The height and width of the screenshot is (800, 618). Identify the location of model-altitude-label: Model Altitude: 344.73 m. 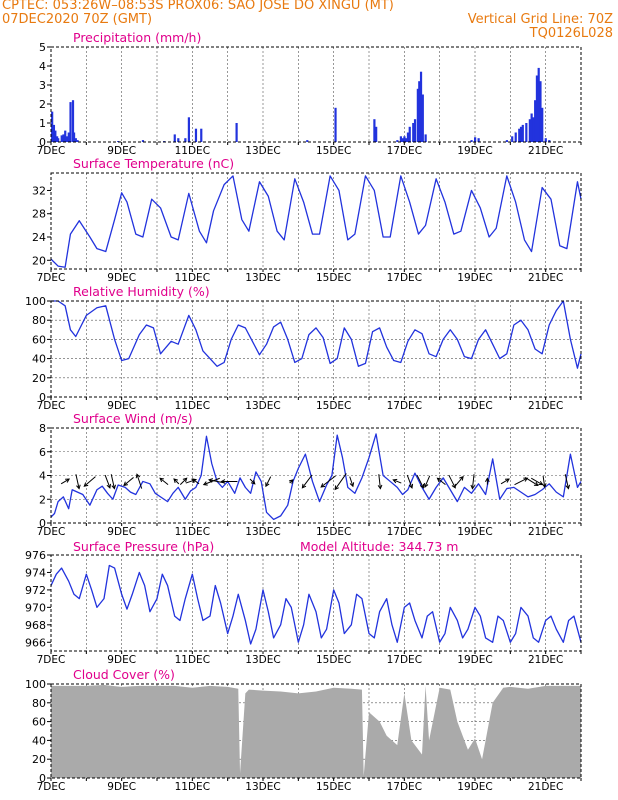
(379, 546).